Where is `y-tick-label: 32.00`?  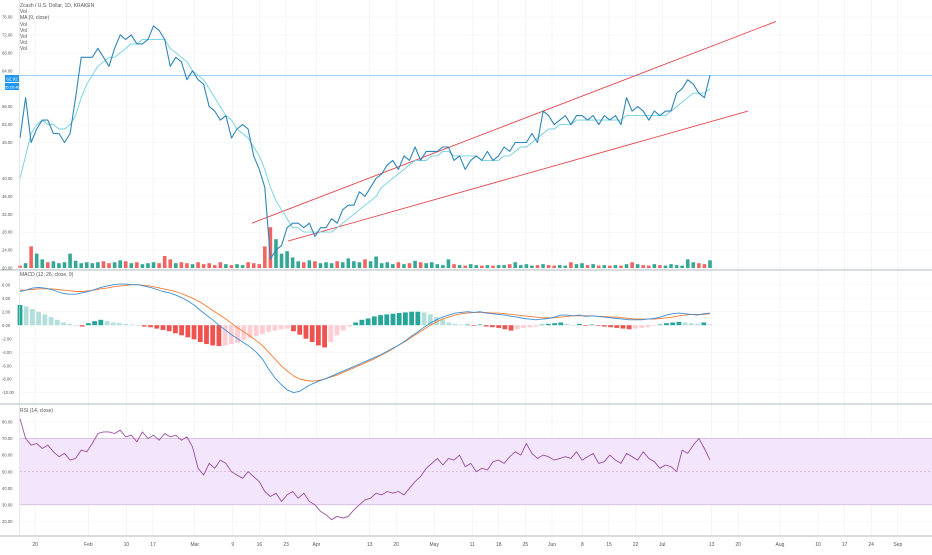
y-tick-label: 32.00 is located at coordinates (7, 214).